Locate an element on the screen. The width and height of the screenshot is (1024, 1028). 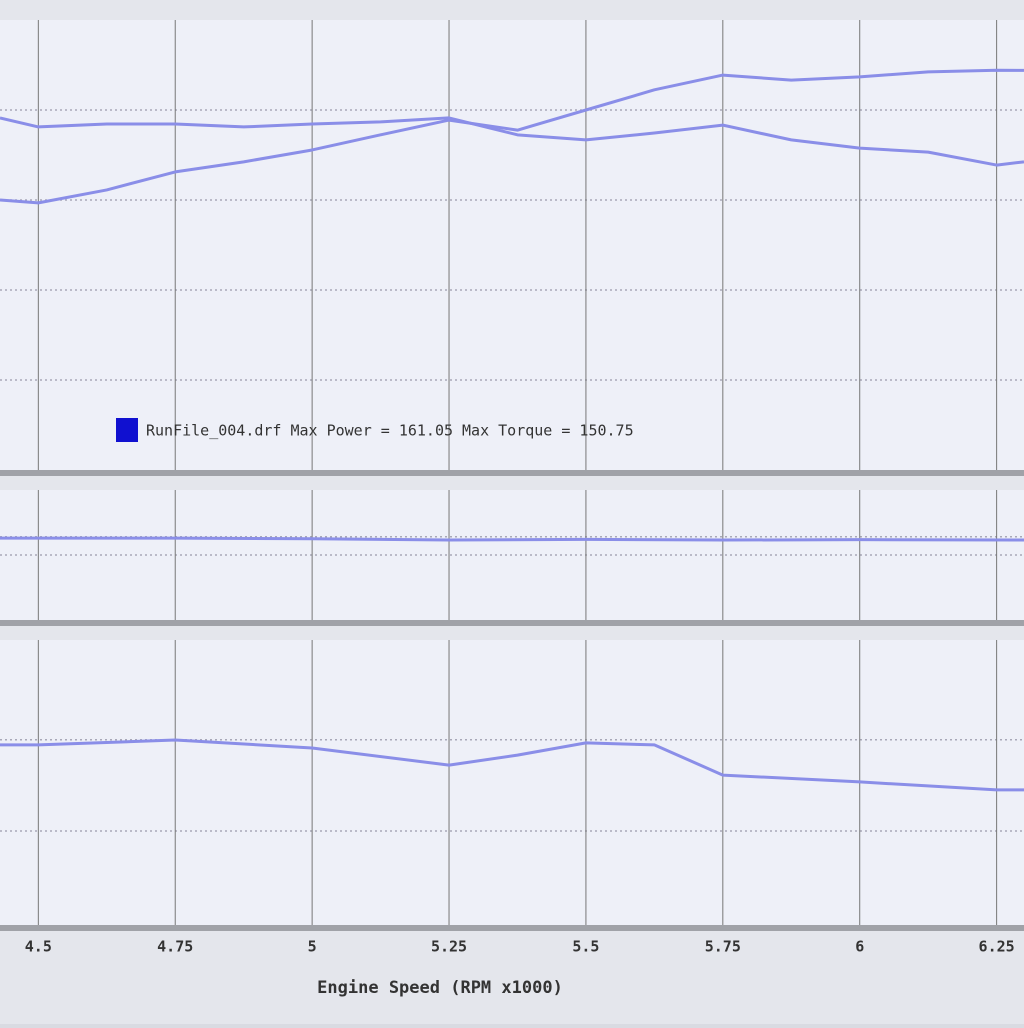
x-tick-label: 6 is located at coordinates (859, 947).